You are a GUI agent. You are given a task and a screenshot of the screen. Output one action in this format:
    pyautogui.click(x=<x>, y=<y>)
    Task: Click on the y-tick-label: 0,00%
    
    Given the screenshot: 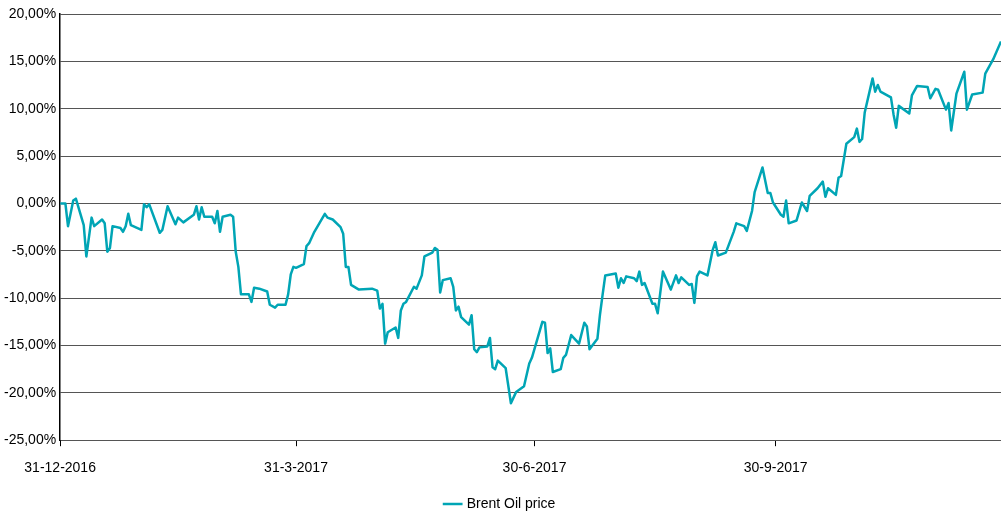 What is the action you would take?
    pyautogui.click(x=36, y=202)
    